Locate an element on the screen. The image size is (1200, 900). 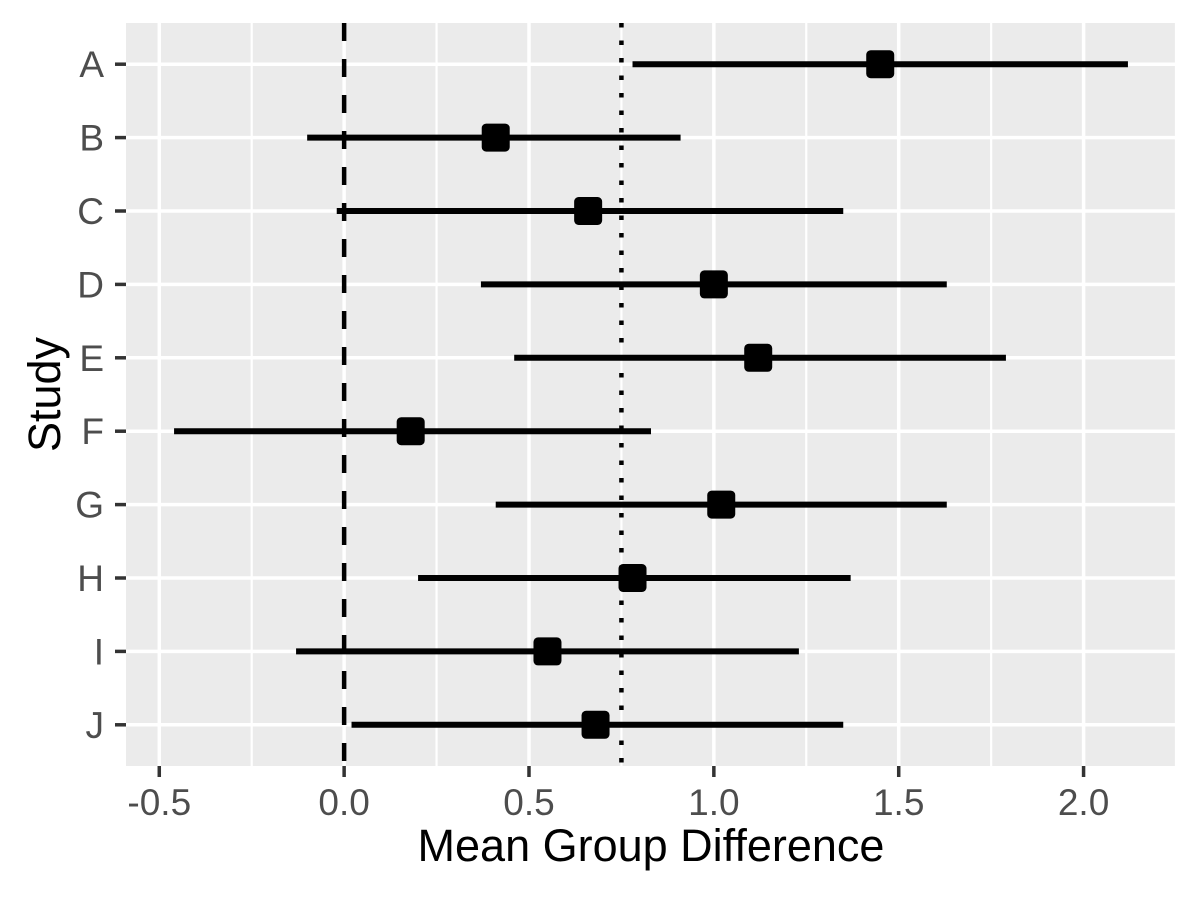
estimate-marker-C is located at coordinates (588, 211).